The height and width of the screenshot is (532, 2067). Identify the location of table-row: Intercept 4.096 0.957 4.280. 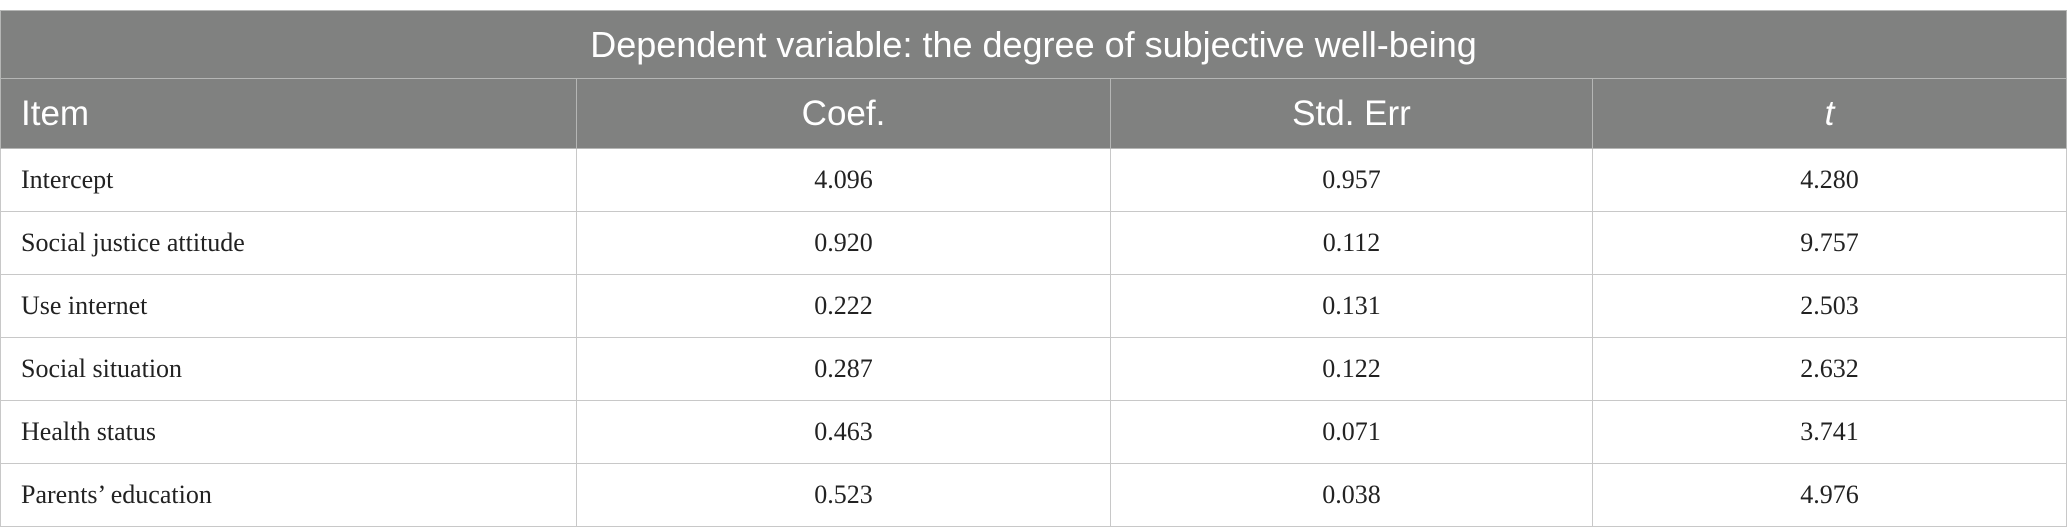
(1033, 180).